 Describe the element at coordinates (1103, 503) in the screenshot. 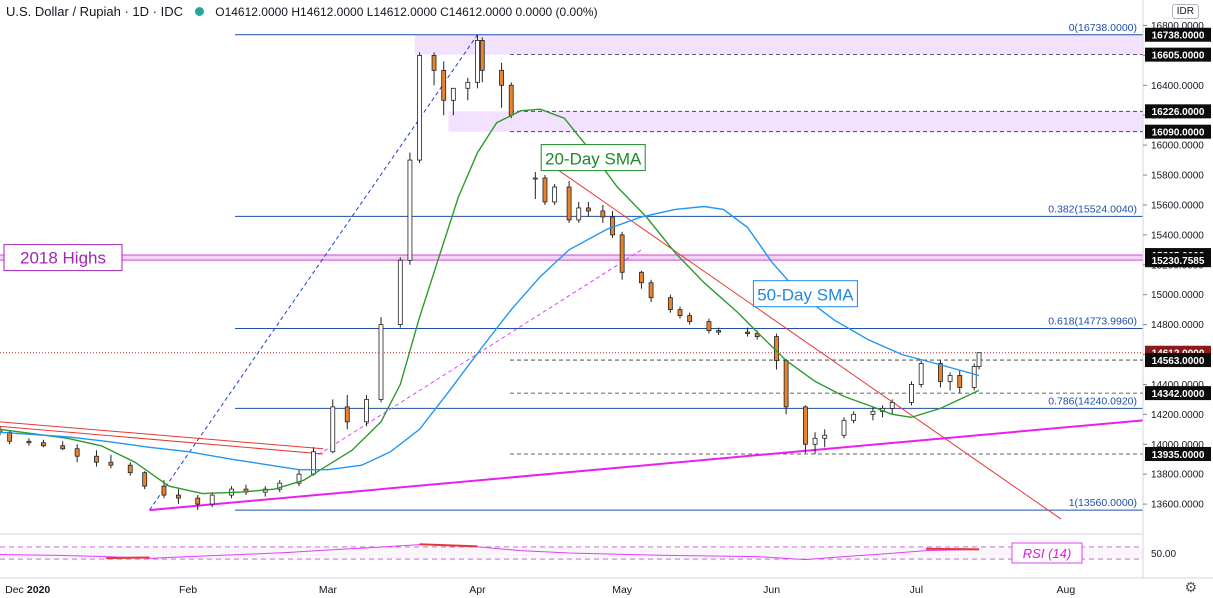

I see `fib-level-label: 1(13560.0000)` at that location.